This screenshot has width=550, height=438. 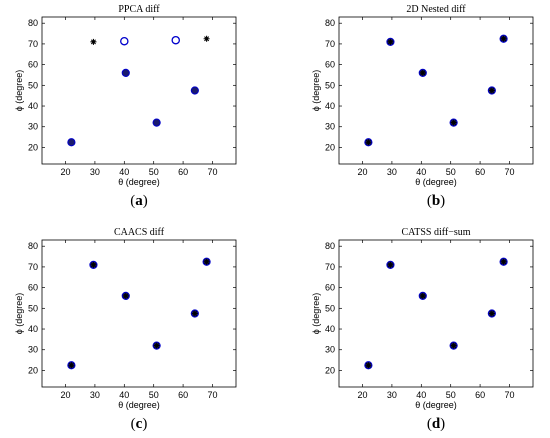 I want to click on chart-title: CATSS diff−sum, so click(x=435, y=232).